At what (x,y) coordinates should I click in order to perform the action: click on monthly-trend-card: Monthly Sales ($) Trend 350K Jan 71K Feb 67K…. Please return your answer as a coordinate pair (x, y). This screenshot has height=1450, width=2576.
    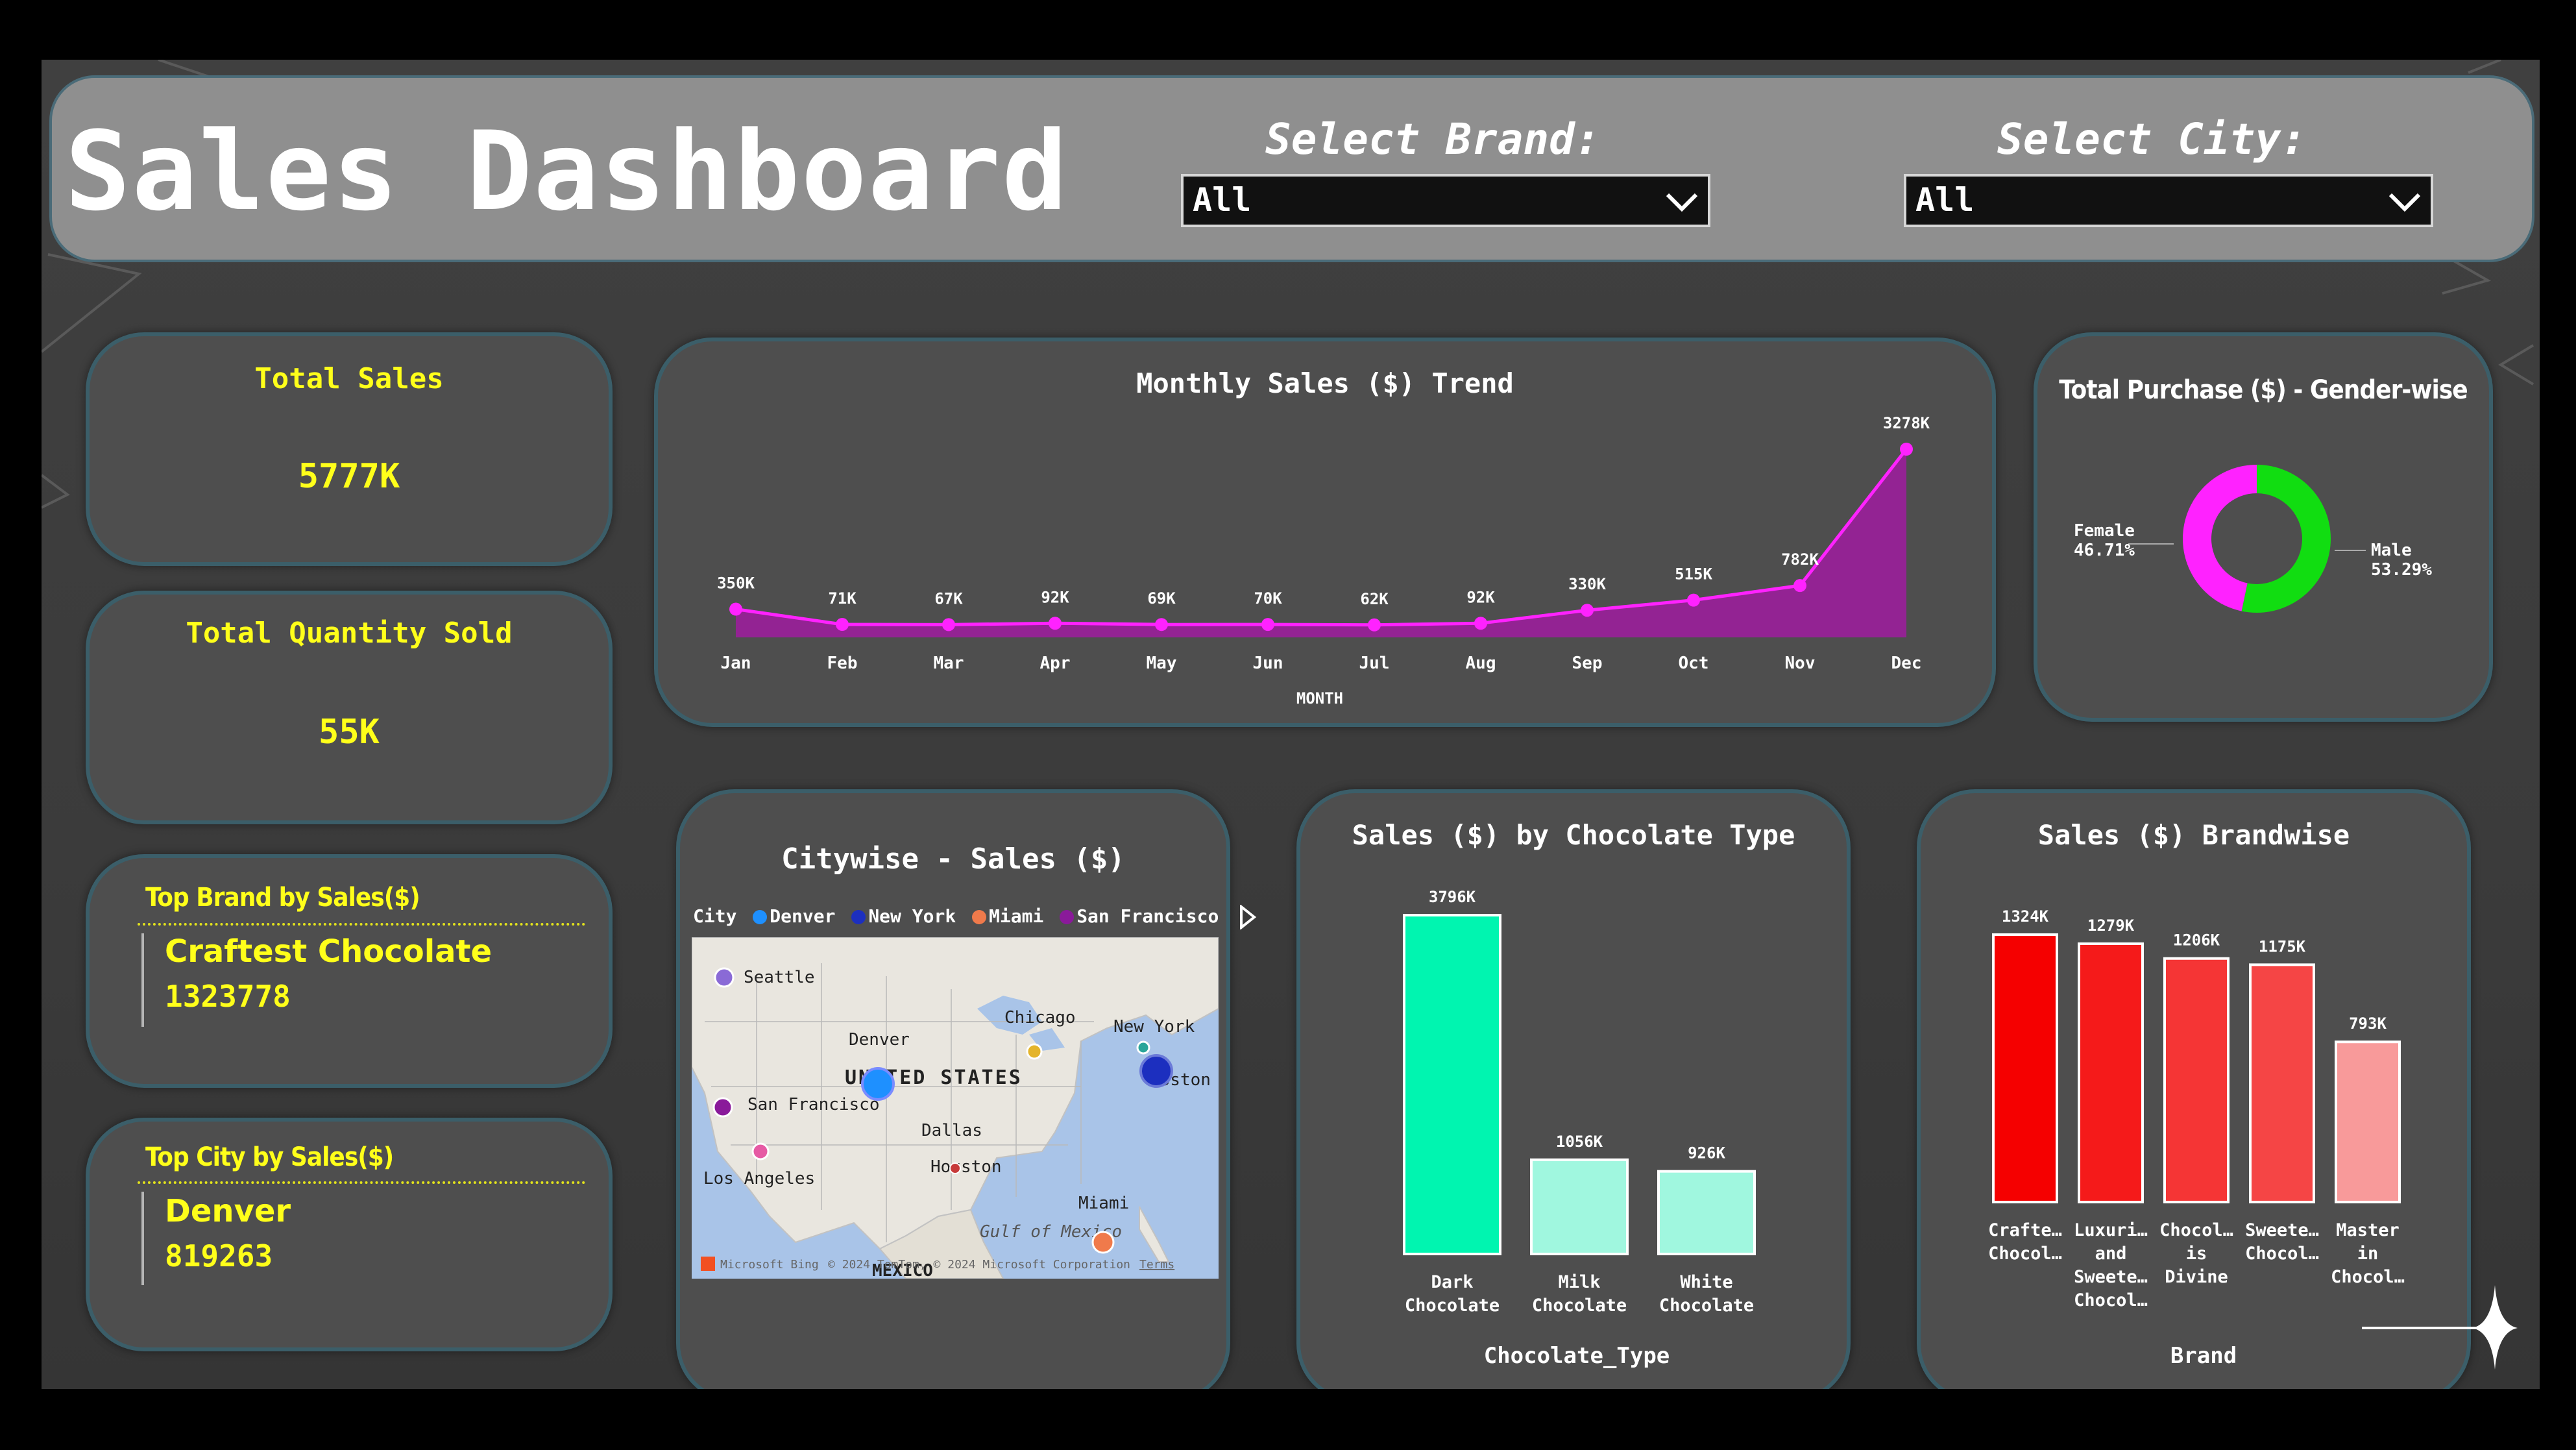
    Looking at the image, I should click on (1325, 532).